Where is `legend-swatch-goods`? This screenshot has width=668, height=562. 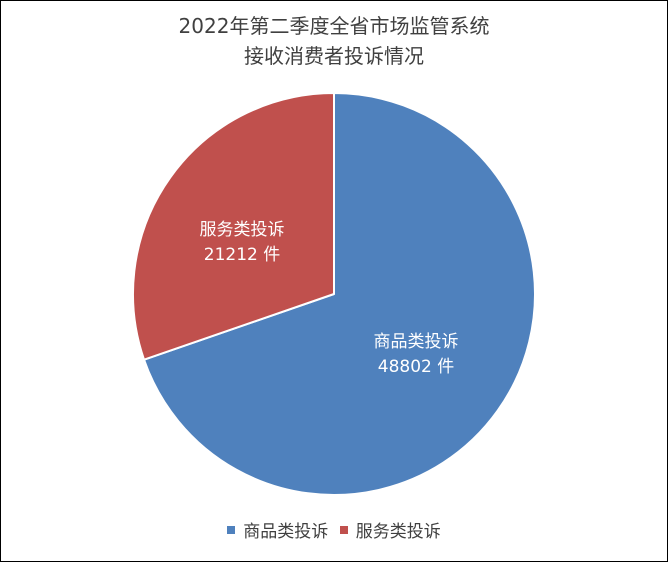 legend-swatch-goods is located at coordinates (231, 530).